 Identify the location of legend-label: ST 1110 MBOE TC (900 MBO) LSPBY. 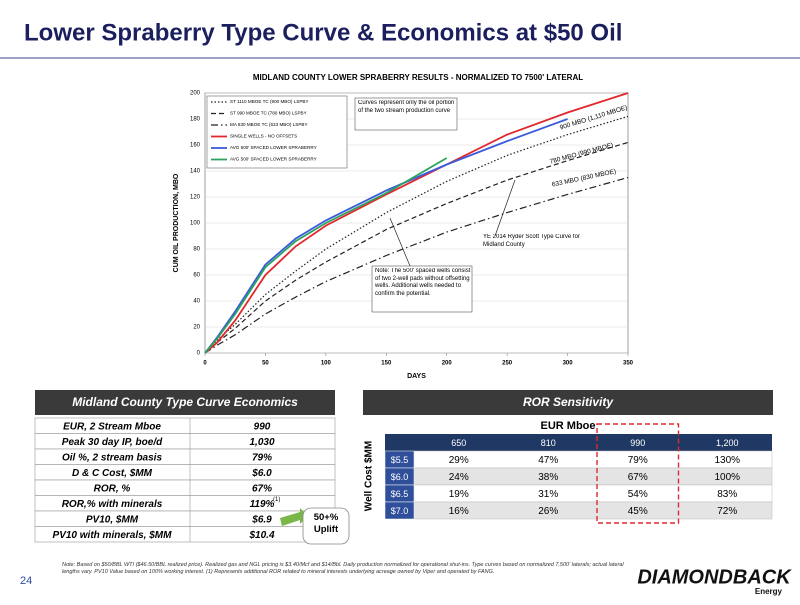
(269, 101).